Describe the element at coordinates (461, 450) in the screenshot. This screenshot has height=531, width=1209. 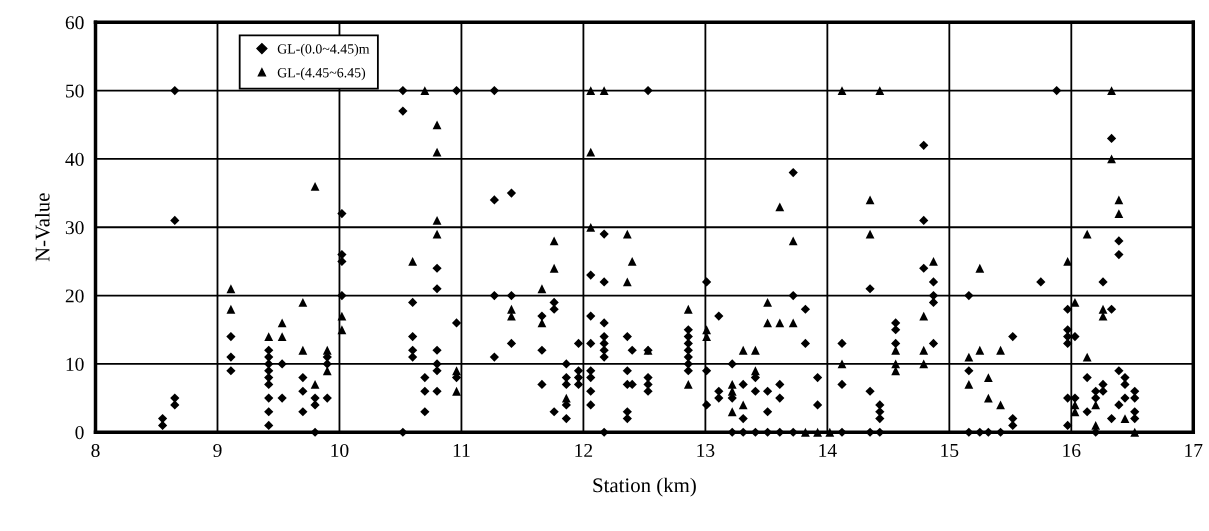
I see `x-tick-label: 11` at that location.